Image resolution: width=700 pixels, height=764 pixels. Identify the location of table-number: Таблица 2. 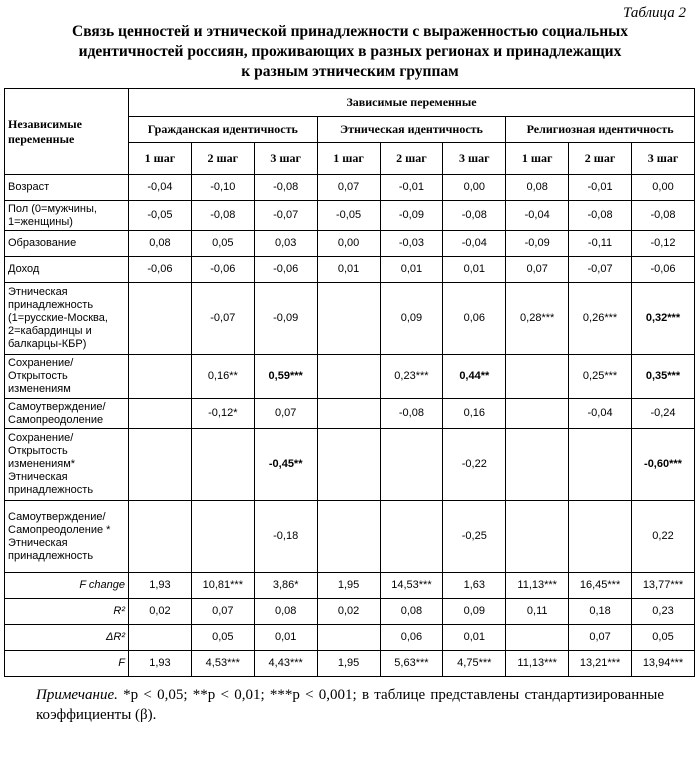
(654, 13).